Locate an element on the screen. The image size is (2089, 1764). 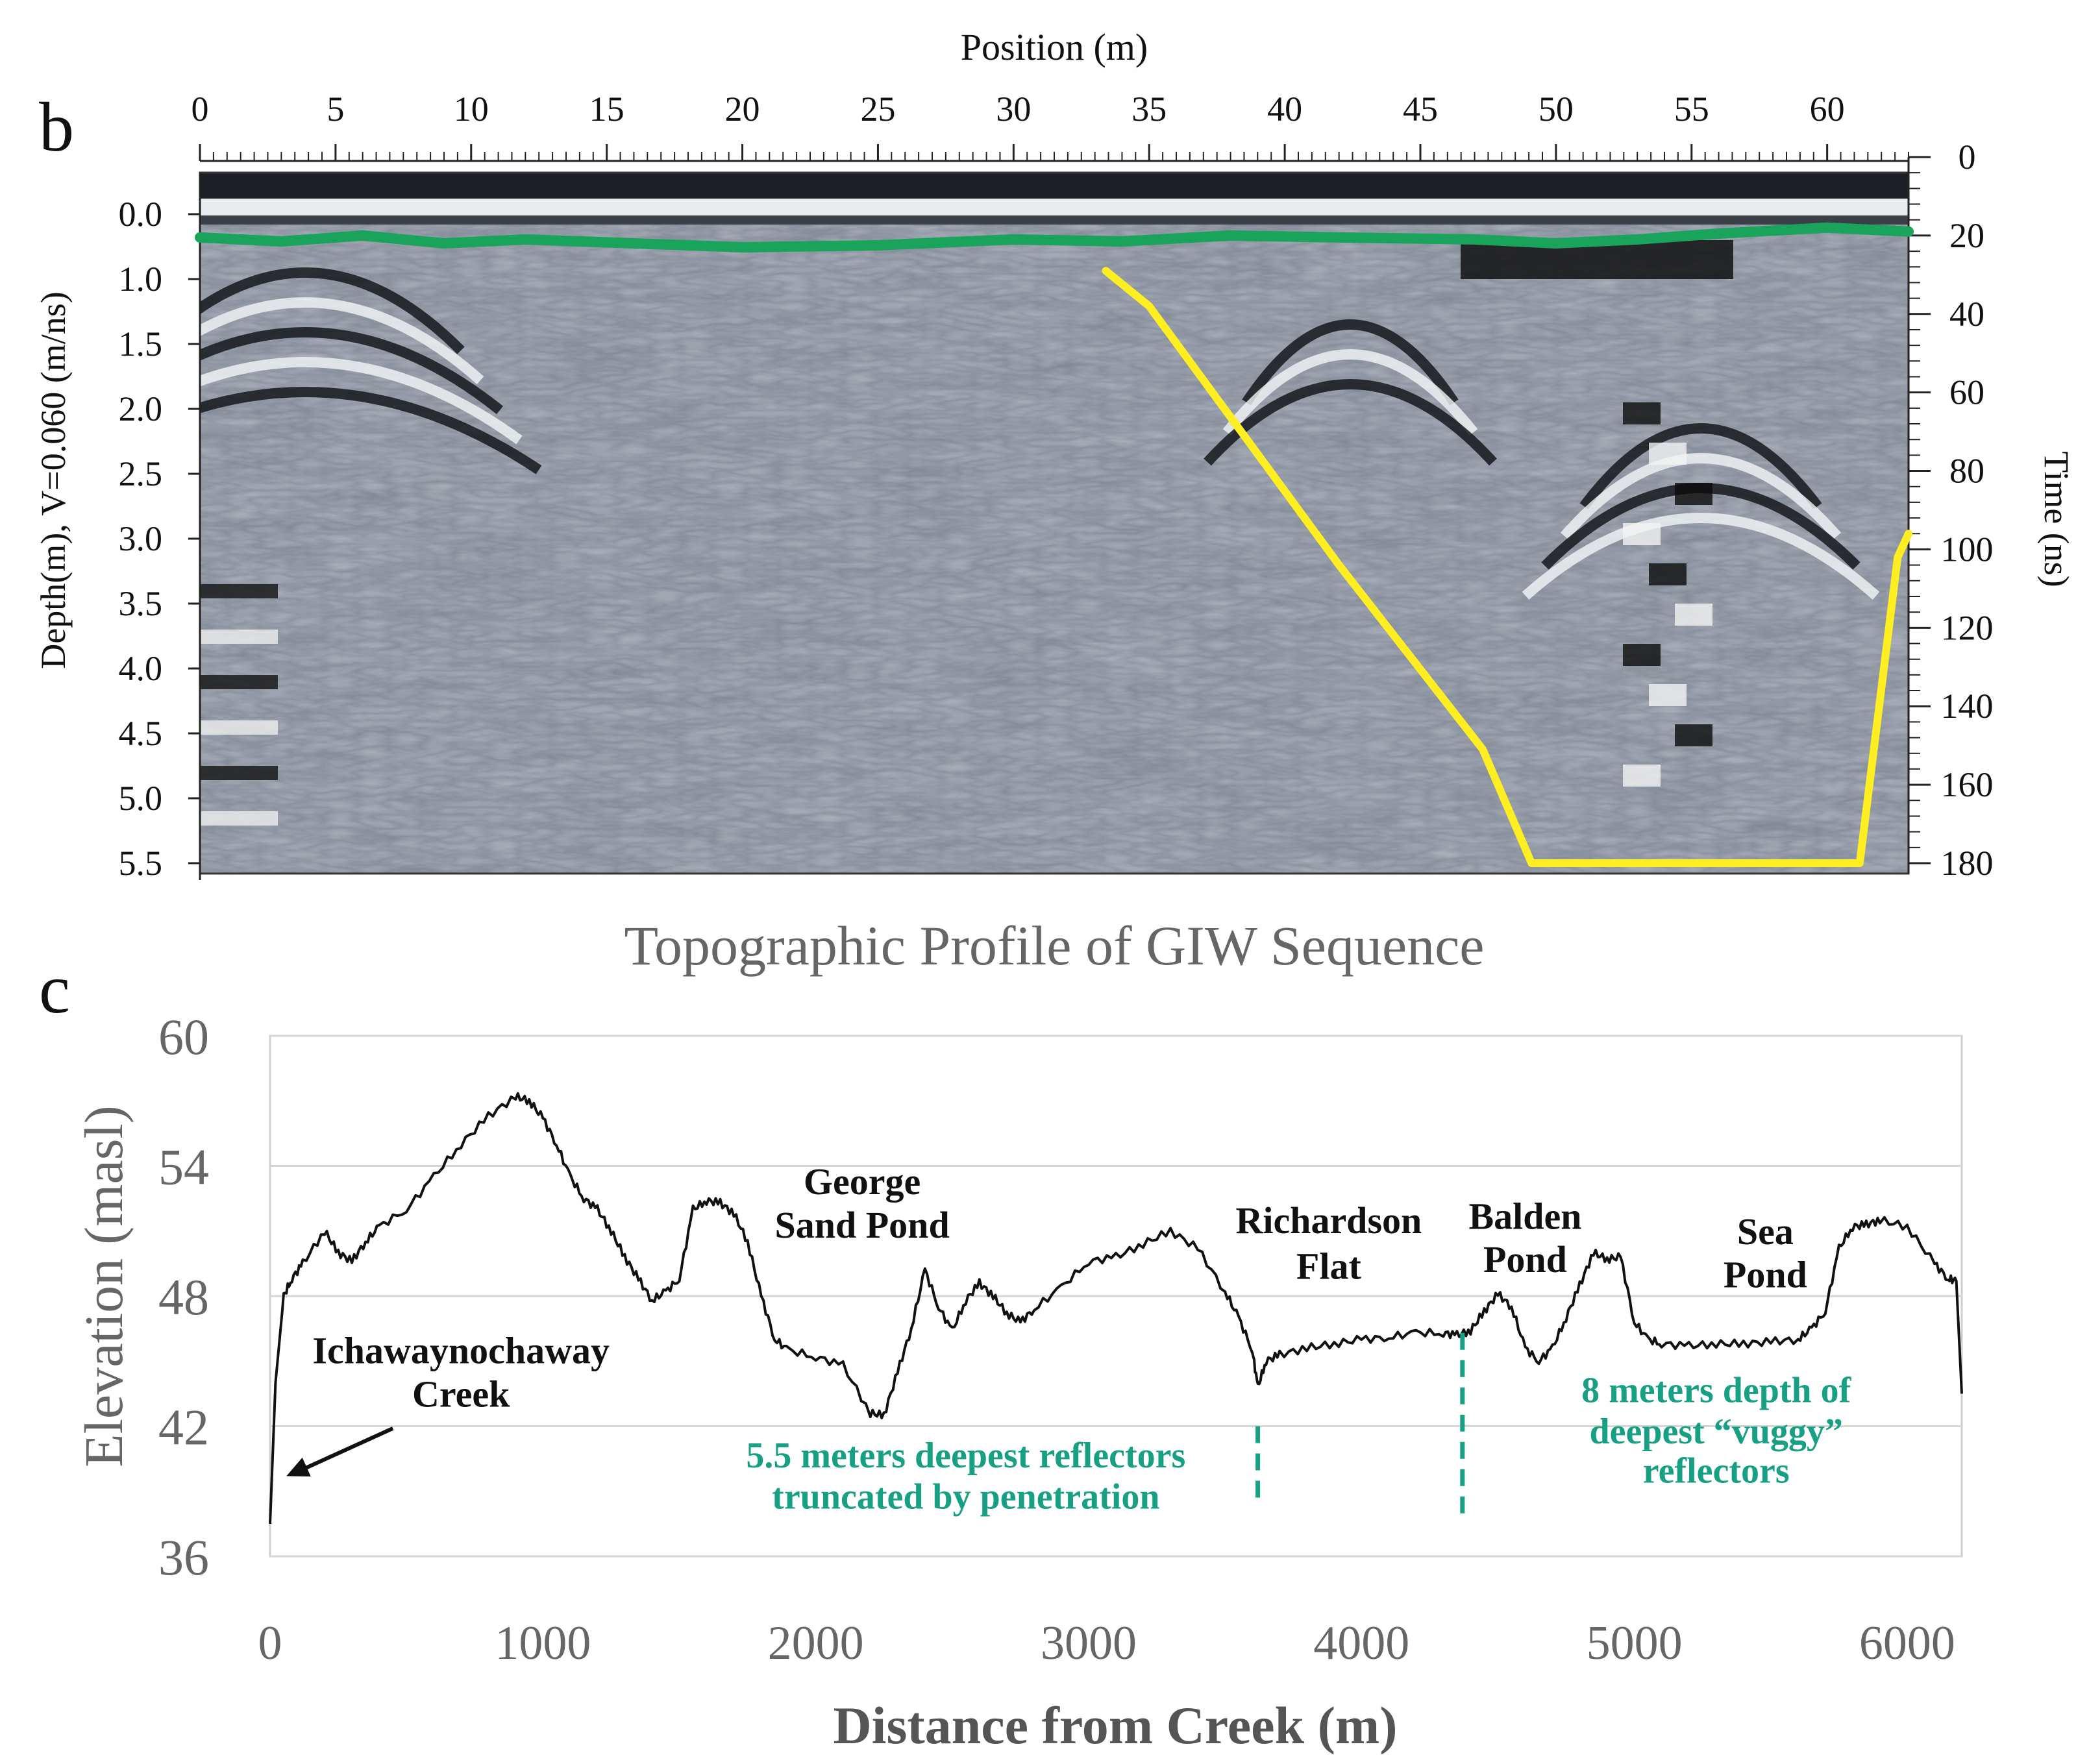
position-tick-label: 30 is located at coordinates (1014, 109).